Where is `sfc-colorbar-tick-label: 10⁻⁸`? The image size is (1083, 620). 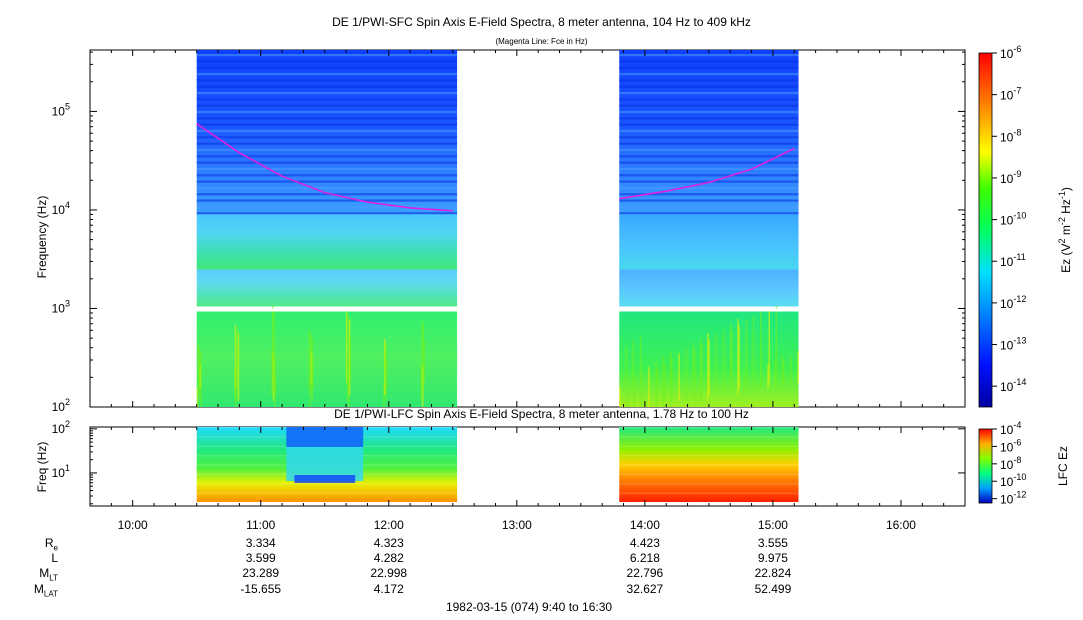 sfc-colorbar-tick-label: 10⁻⁸ is located at coordinates (1010, 135).